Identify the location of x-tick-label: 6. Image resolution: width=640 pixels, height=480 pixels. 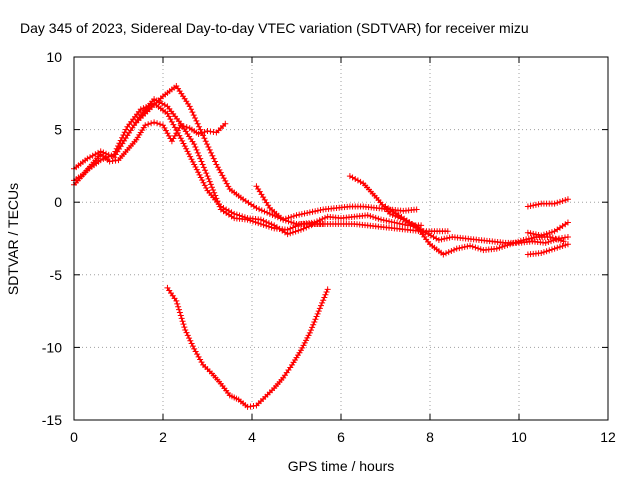
(341, 437).